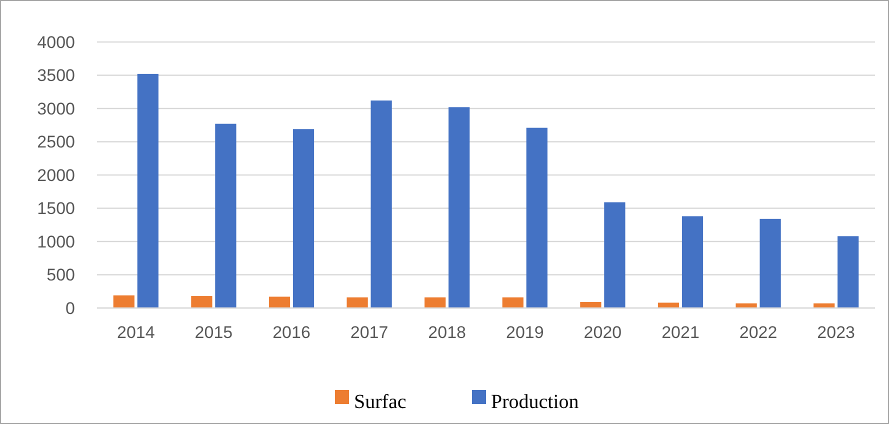  What do you see at coordinates (380, 402) in the screenshot?
I see `legend-label: Surfac` at bounding box center [380, 402].